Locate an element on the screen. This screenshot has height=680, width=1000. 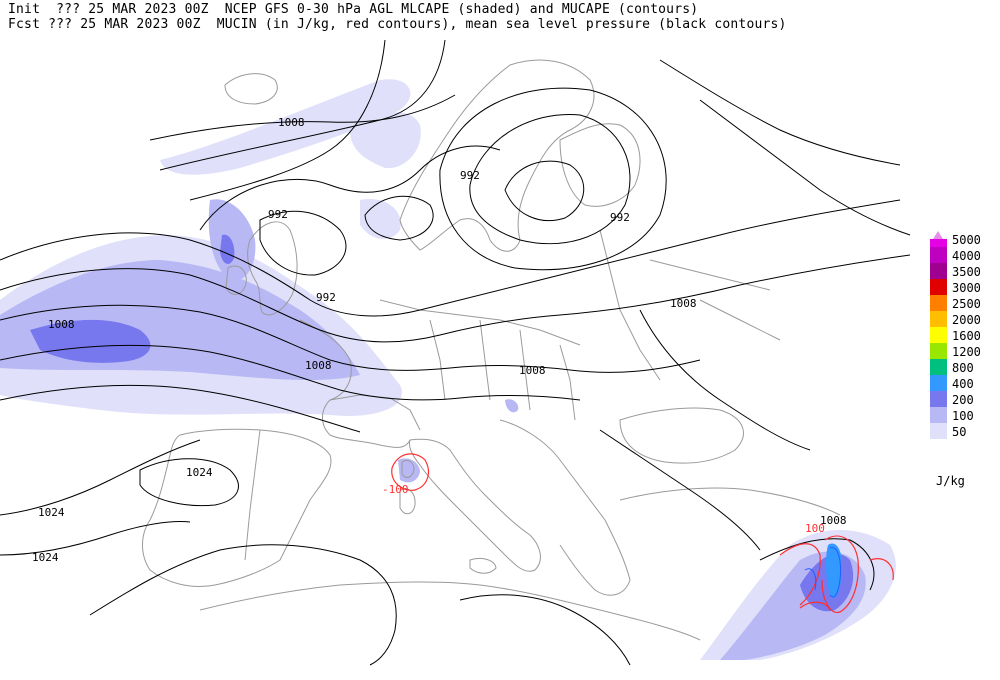
mucape-levant-a is located at coordinates (835, 572).